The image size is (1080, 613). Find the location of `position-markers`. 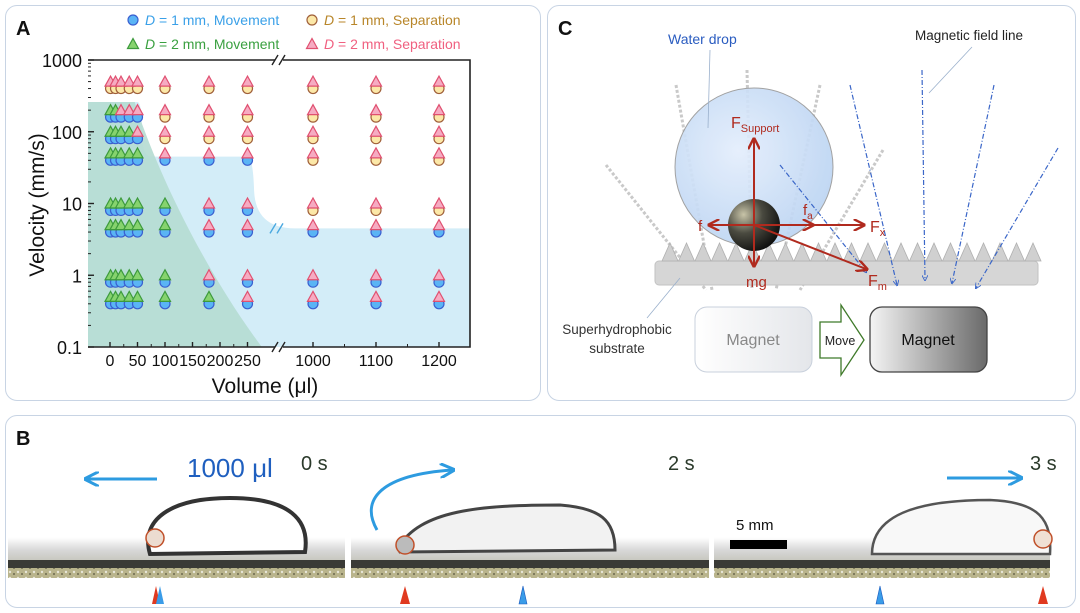

position-markers is located at coordinates (600, 595).